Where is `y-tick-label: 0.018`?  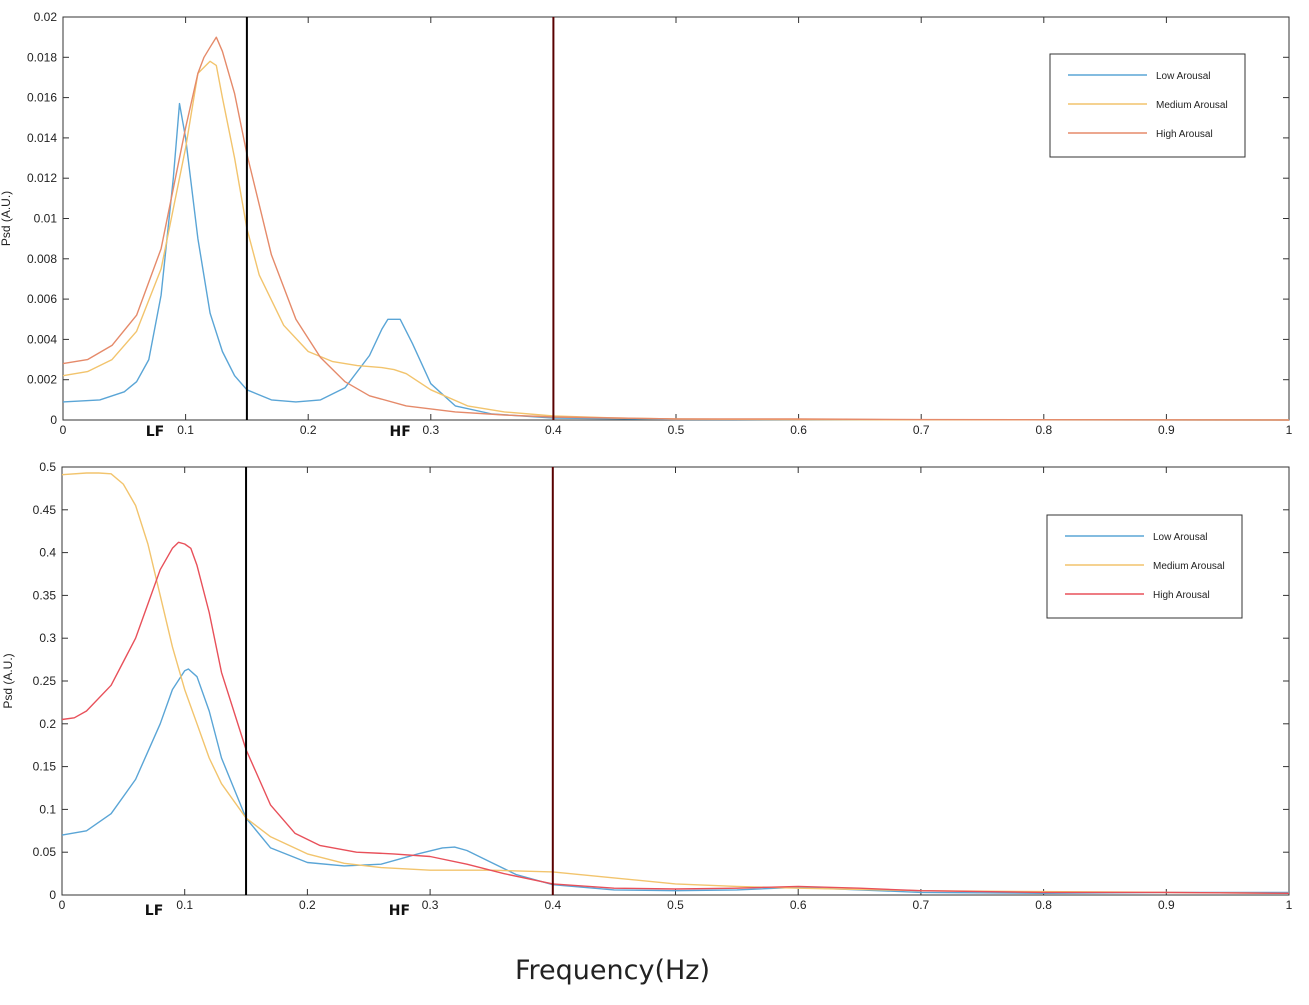 y-tick-label: 0.018 is located at coordinates (42, 57).